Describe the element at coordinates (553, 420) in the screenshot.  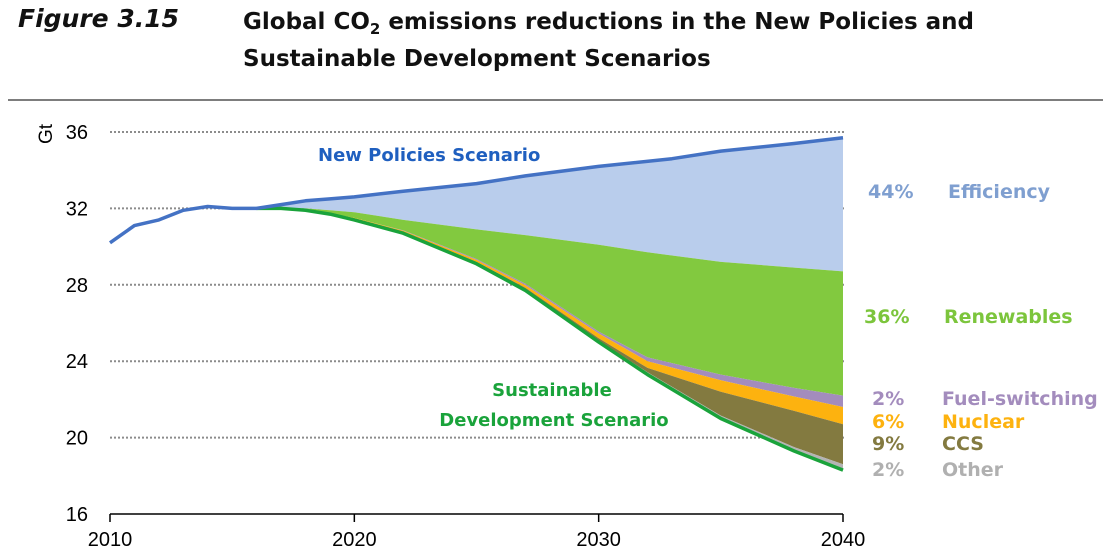
I see `sds-annotation-line2: Development Scenario` at that location.